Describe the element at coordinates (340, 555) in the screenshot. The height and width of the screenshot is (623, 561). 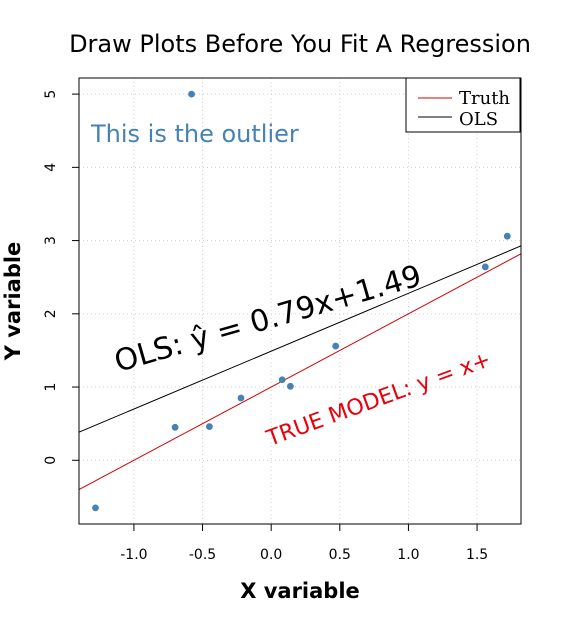
I see `x-tick-label: 0.5` at that location.